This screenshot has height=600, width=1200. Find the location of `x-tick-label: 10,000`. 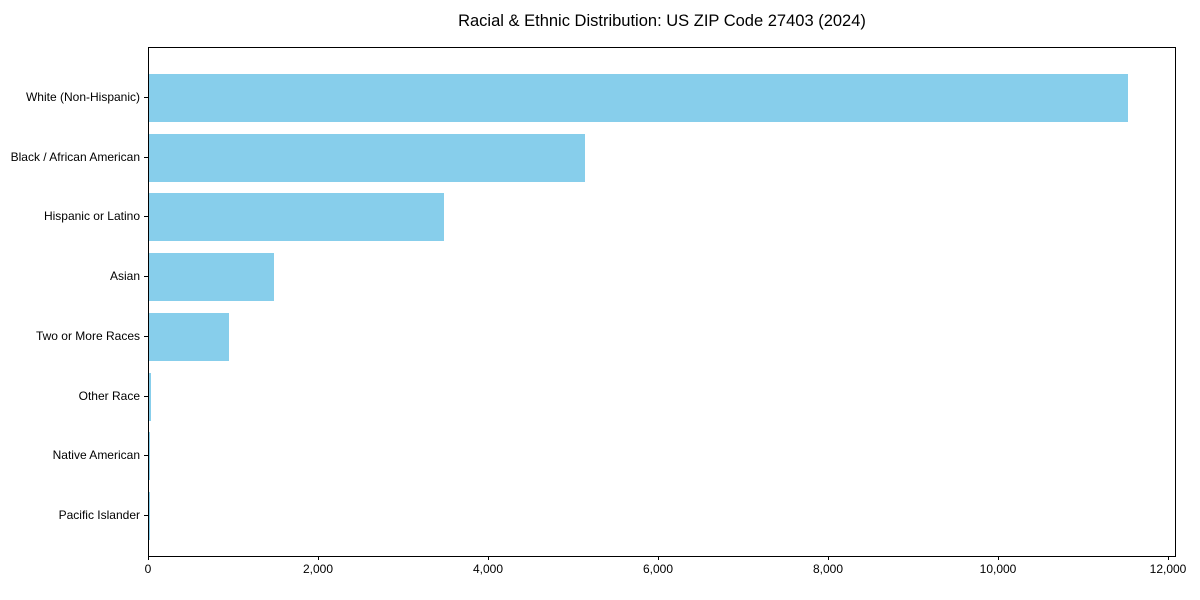

x-tick-label: 10,000 is located at coordinates (998, 569).